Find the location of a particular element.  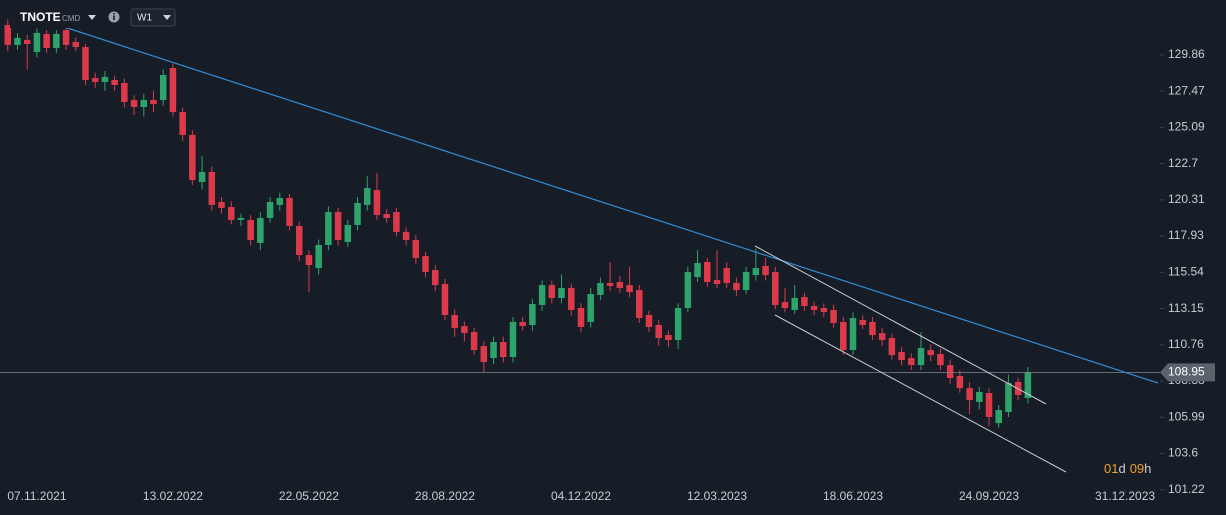

y-tick-label: 122.7 is located at coordinates (1183, 163).